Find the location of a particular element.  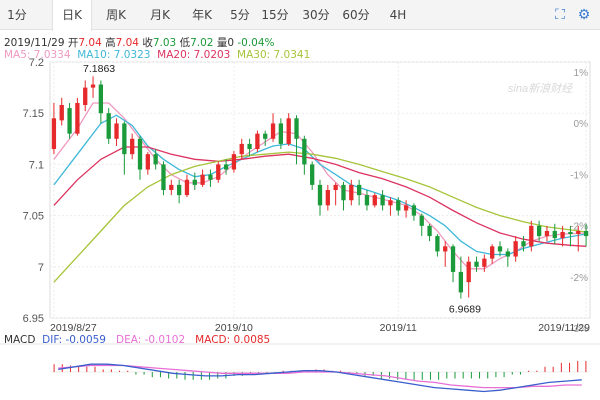

x-tick-label: 2019/11/29 is located at coordinates (564, 328).